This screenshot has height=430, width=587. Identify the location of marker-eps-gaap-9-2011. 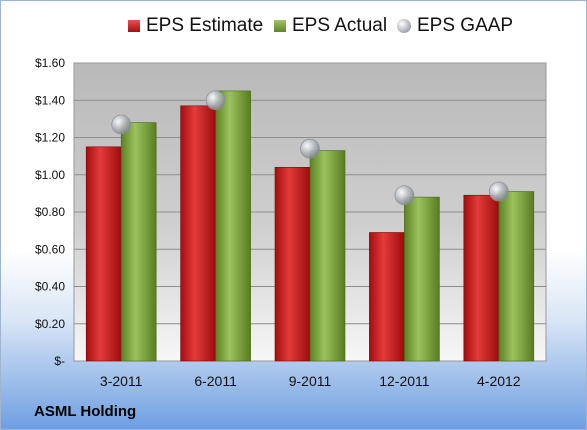
(310, 148).